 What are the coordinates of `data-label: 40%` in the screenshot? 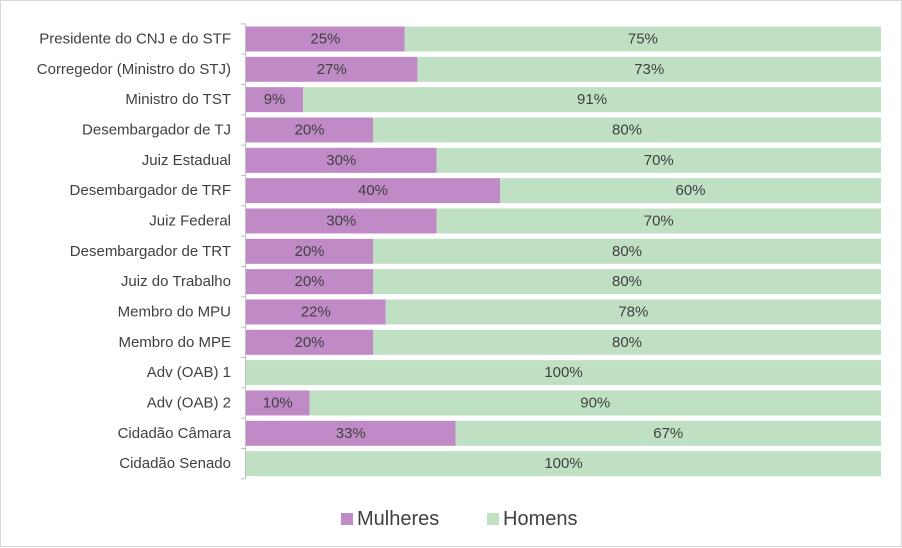 It's located at (373, 190).